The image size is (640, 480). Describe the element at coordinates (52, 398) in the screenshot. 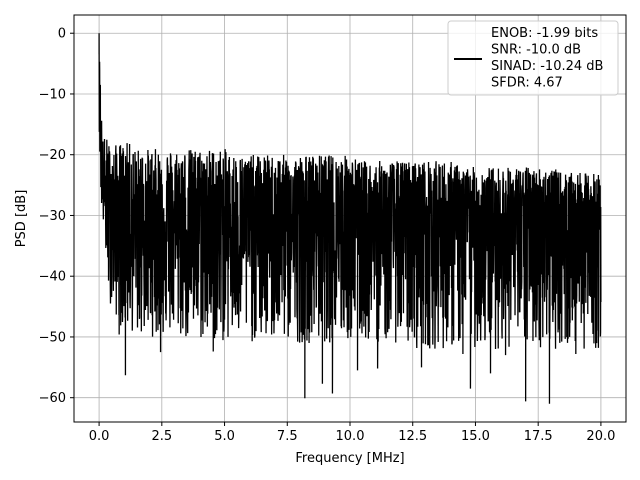

I see `y-tick-label: −60` at that location.